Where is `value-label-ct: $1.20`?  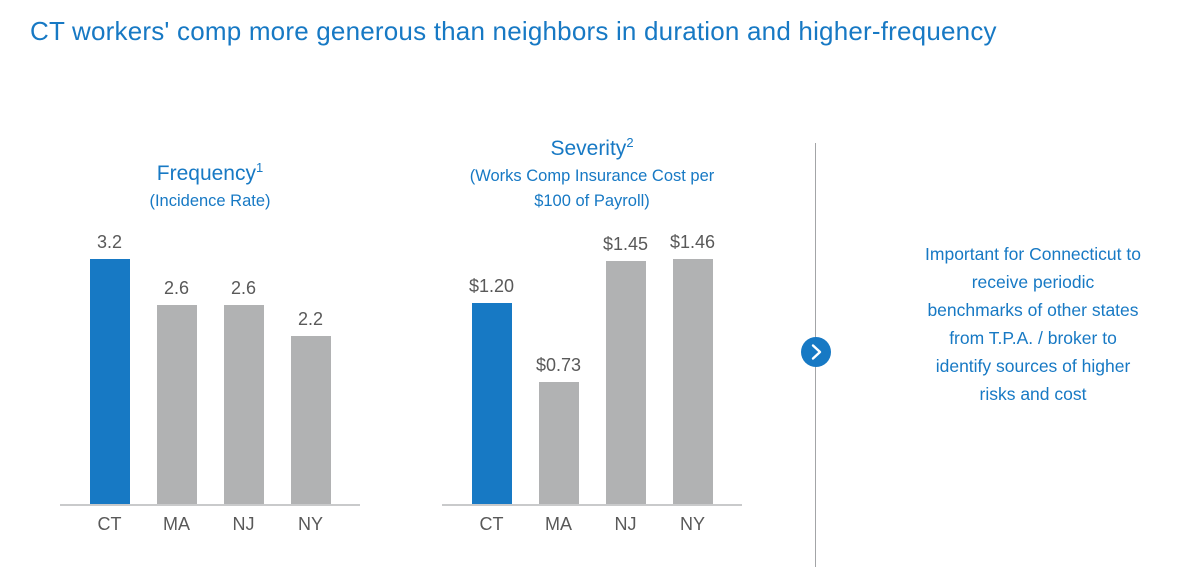
value-label-ct: $1.20 is located at coordinates (491, 286).